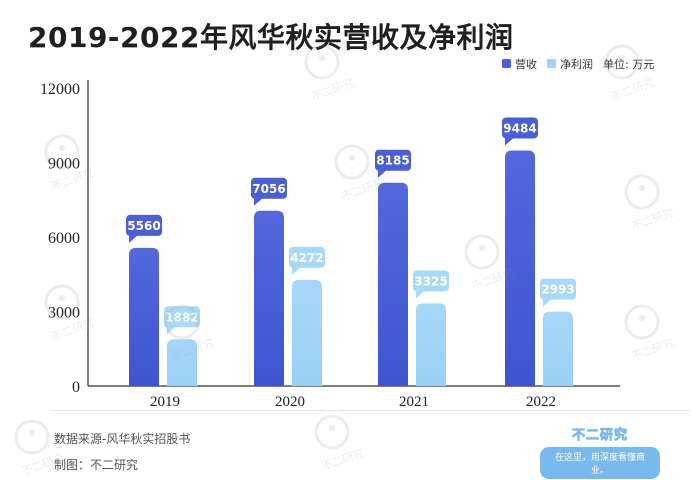 The width and height of the screenshot is (700, 480). What do you see at coordinates (392, 161) in the screenshot?
I see `data-label: 8185` at bounding box center [392, 161].